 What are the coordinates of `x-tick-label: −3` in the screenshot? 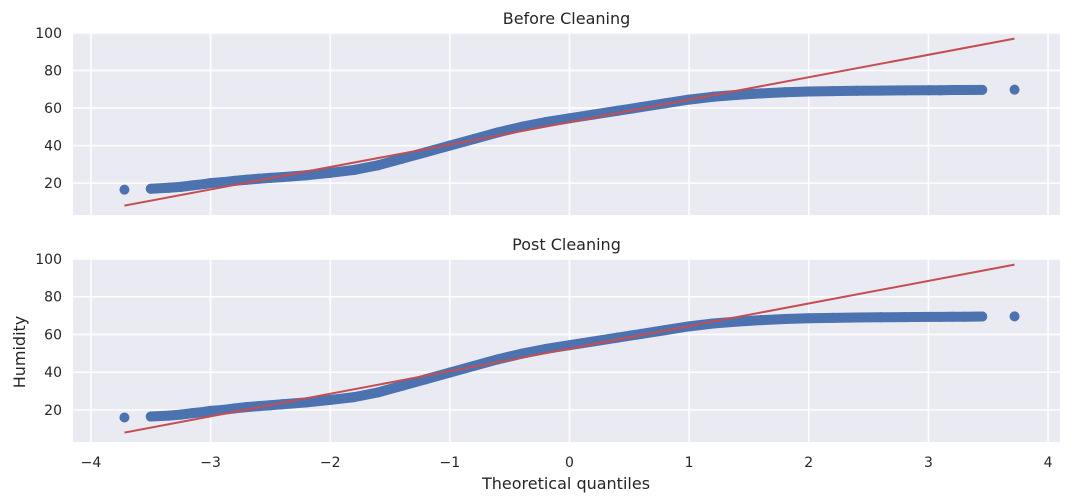 It's located at (210, 463).